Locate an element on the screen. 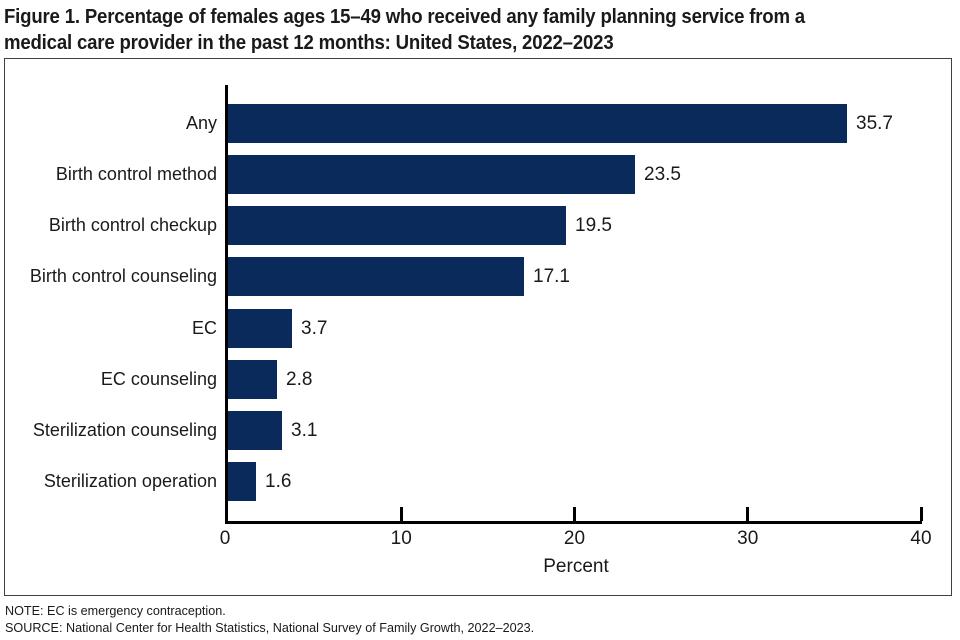 This screenshot has height=640, width=960. category-label: Sterilization operation is located at coordinates (130, 481).